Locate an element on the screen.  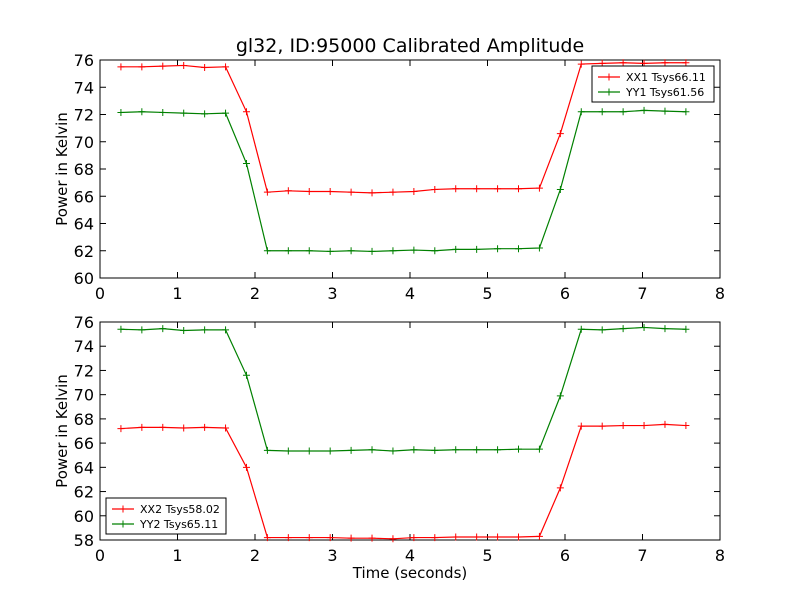
x-tick-label: 2 is located at coordinates (255, 555).